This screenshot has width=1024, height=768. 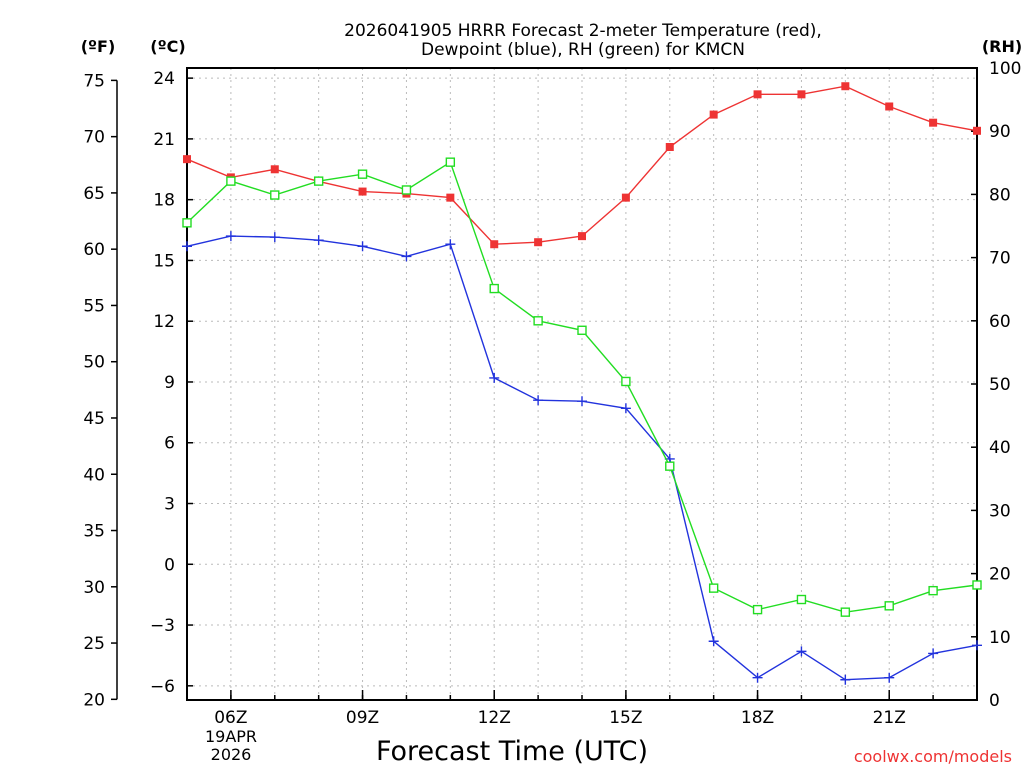 I want to click on rh-tick-label: 80, so click(x=1000, y=195).